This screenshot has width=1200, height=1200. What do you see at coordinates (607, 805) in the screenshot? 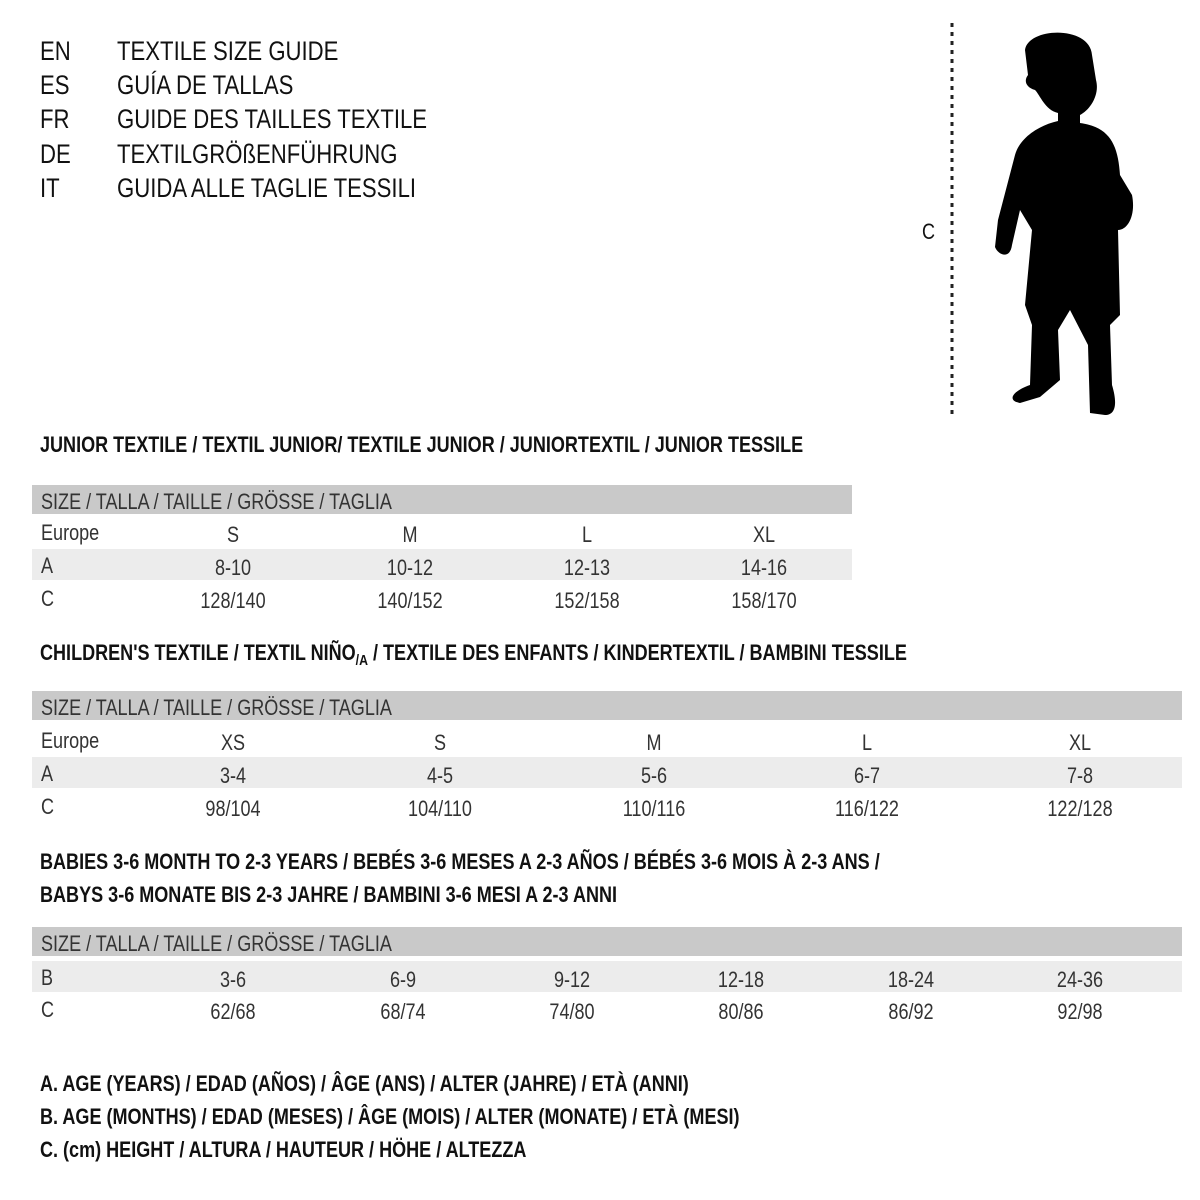
I see `table-row: C 98/104 104/110 110/116 116/122 122/128` at bounding box center [607, 805].